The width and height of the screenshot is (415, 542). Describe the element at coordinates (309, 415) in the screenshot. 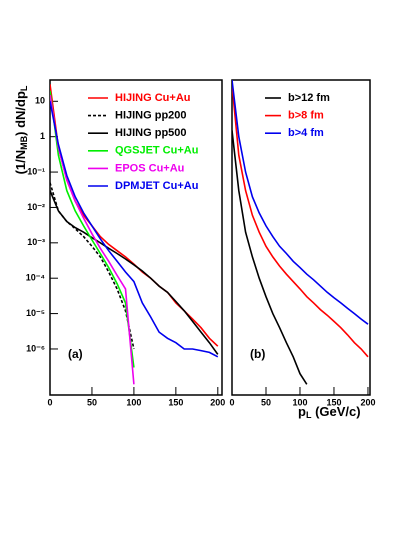

I see `x-label-sub: L` at that location.